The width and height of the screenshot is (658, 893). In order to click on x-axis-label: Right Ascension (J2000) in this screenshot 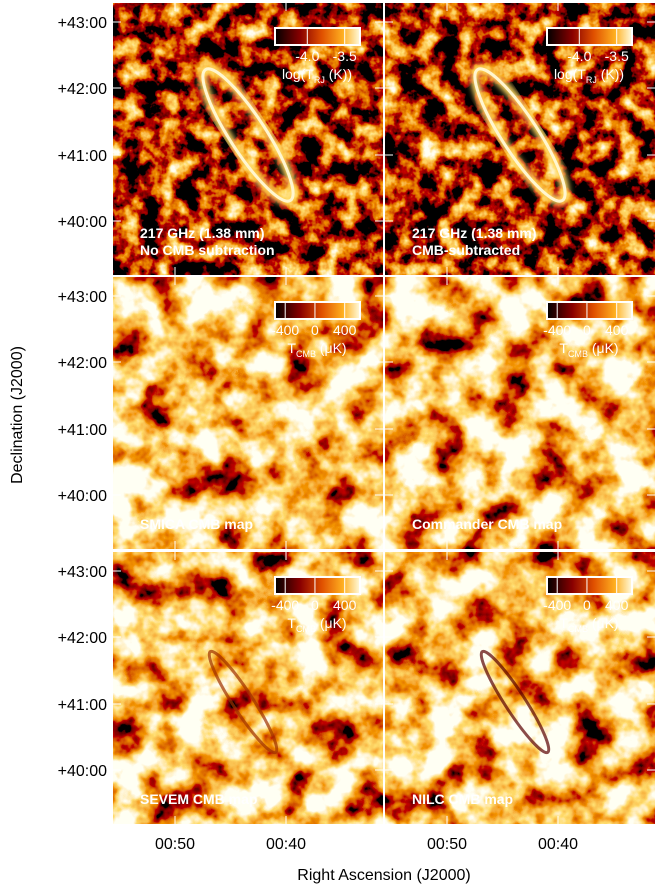, I will do `click(383, 875)`.